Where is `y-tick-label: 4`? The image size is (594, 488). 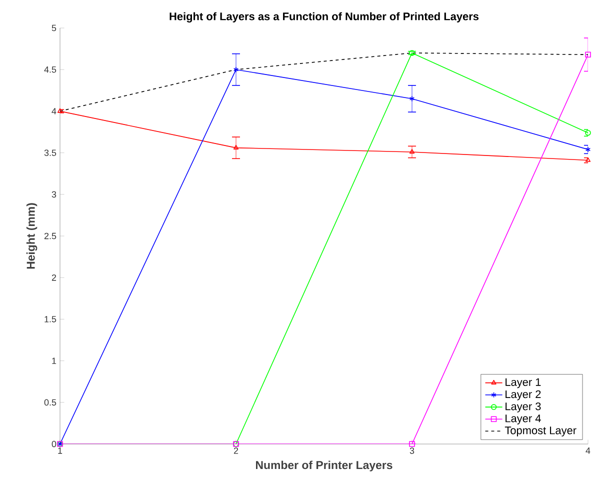
y-tick-label: 4 is located at coordinates (54, 111).